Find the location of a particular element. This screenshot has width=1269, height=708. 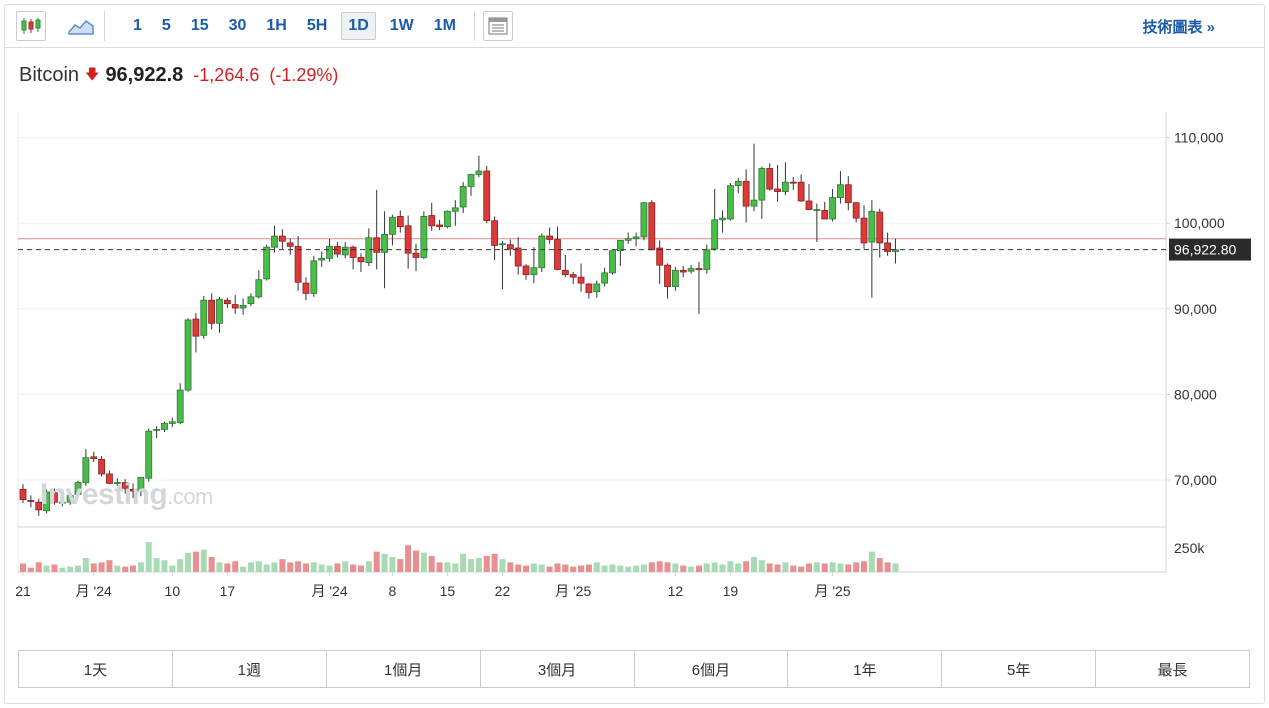

timeframe-15: 15 is located at coordinates (199, 25).